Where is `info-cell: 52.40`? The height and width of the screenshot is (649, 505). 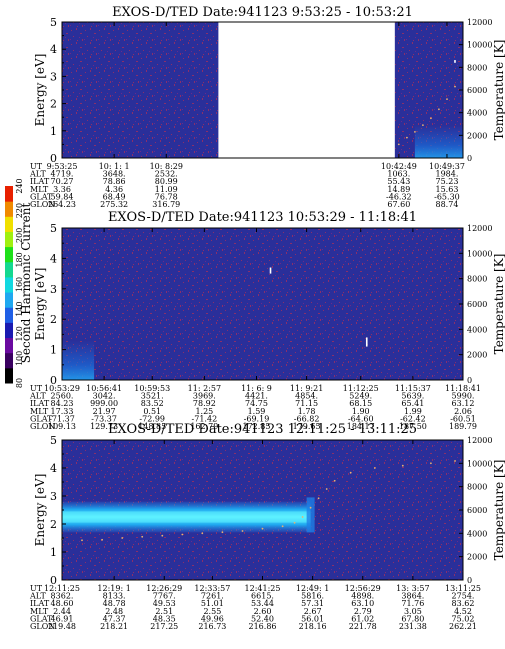 info-cell: 52.40 is located at coordinates (262, 618).